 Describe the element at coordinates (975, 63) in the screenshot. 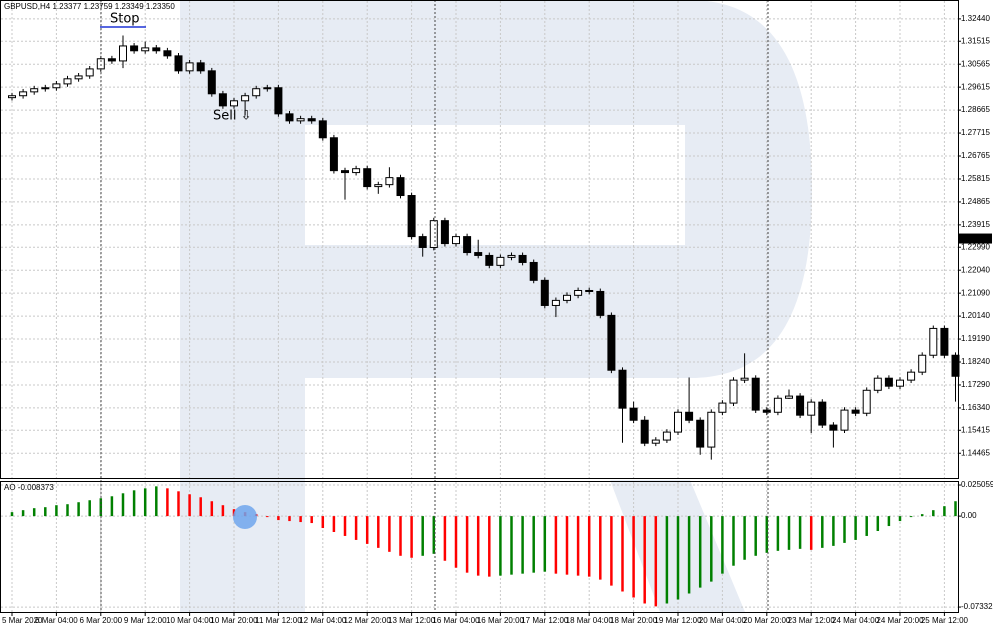

I see `y-tick-label: 1.30565` at that location.